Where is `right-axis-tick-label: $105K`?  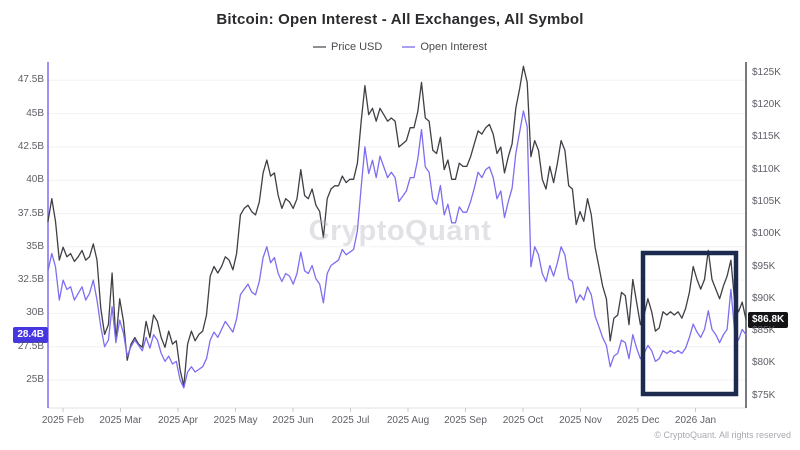
right-axis-tick-label: $105K is located at coordinates (766, 201).